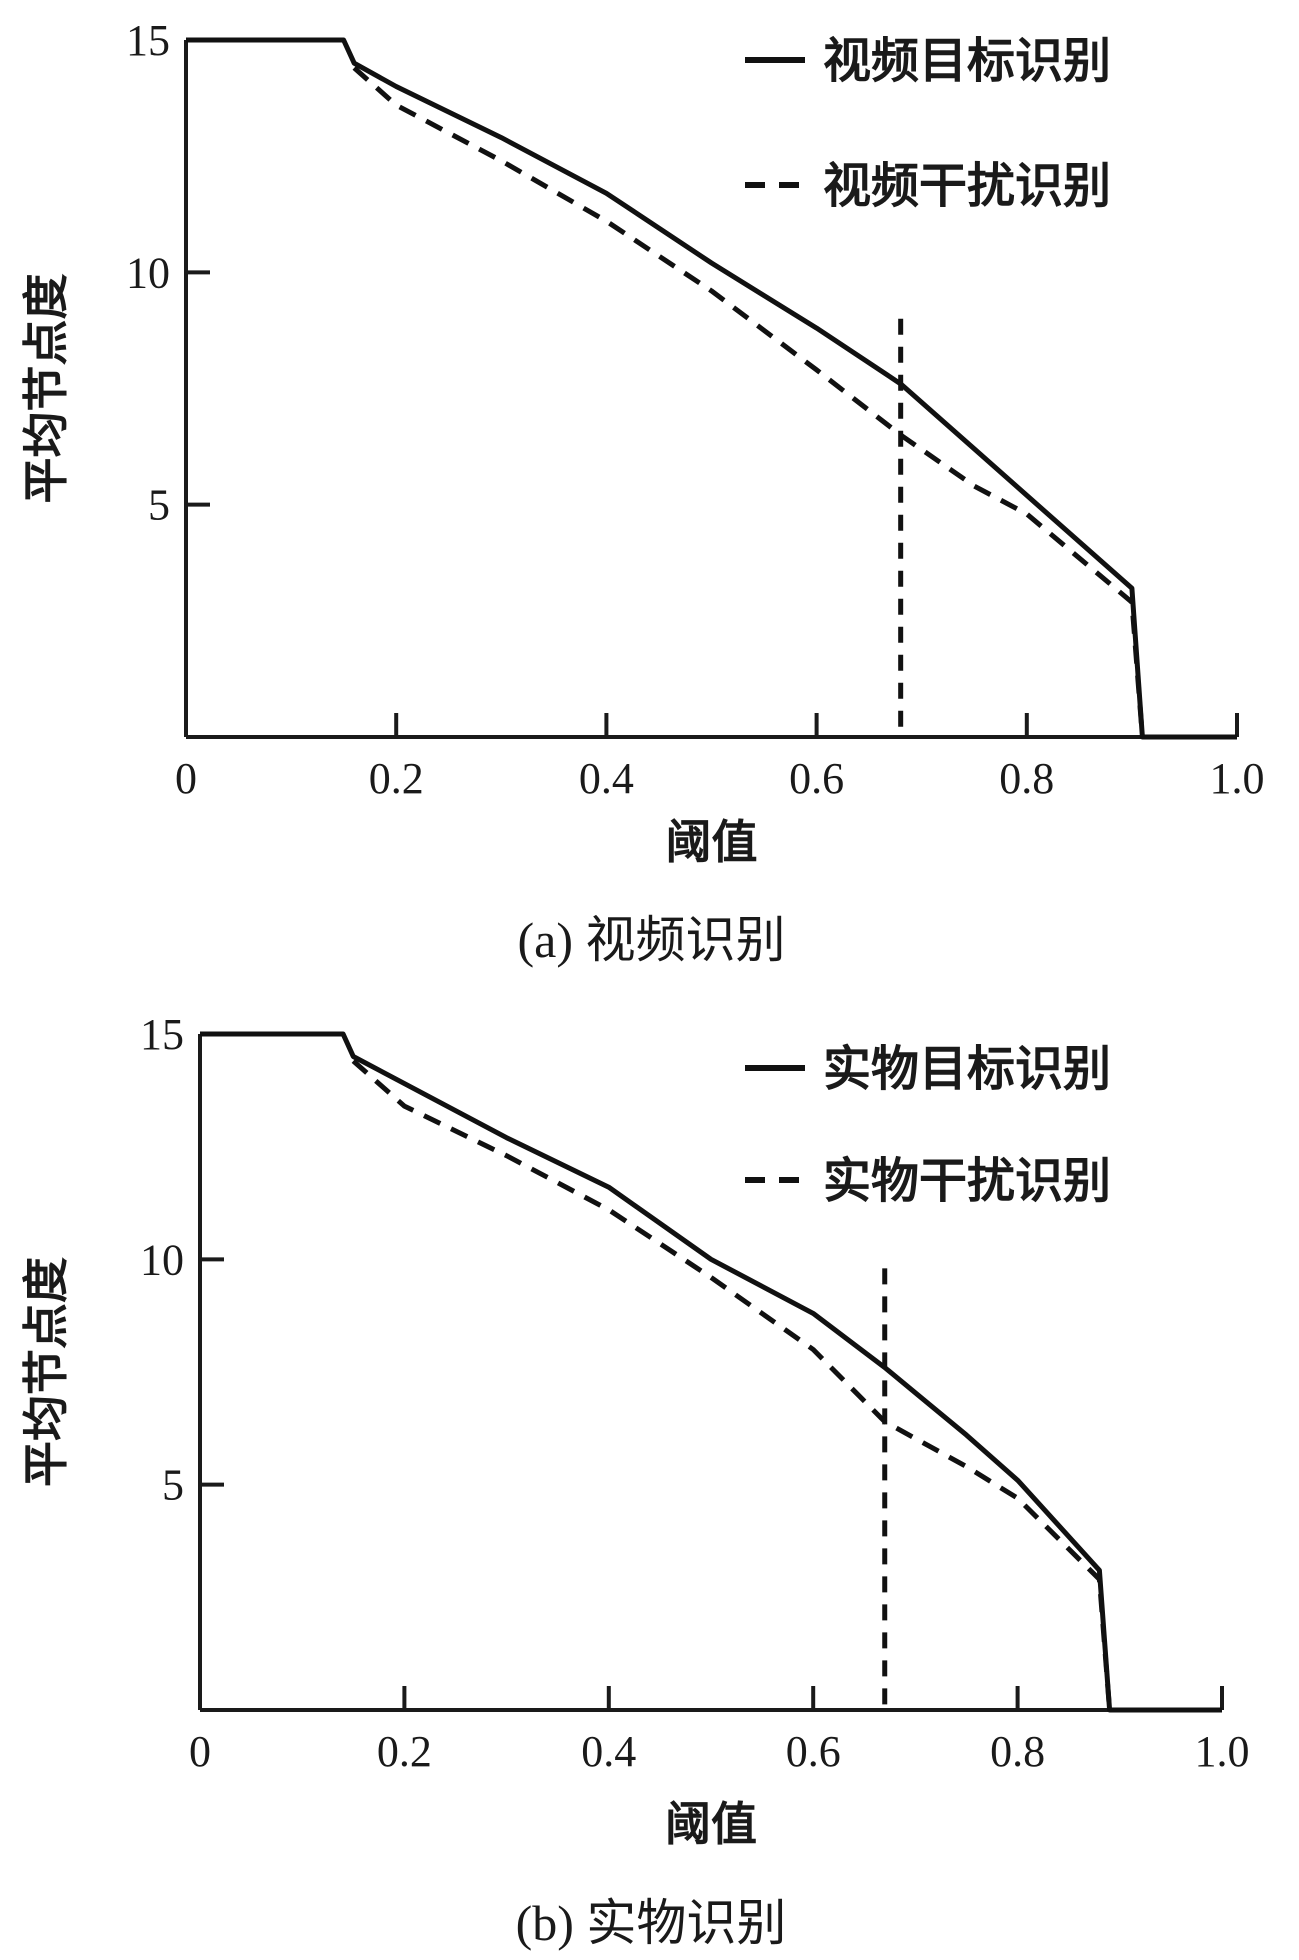 This screenshot has height=1960, width=1299. Describe the element at coordinates (652, 940) in the screenshot. I see `figure-caption: (a) 视频识别` at that location.